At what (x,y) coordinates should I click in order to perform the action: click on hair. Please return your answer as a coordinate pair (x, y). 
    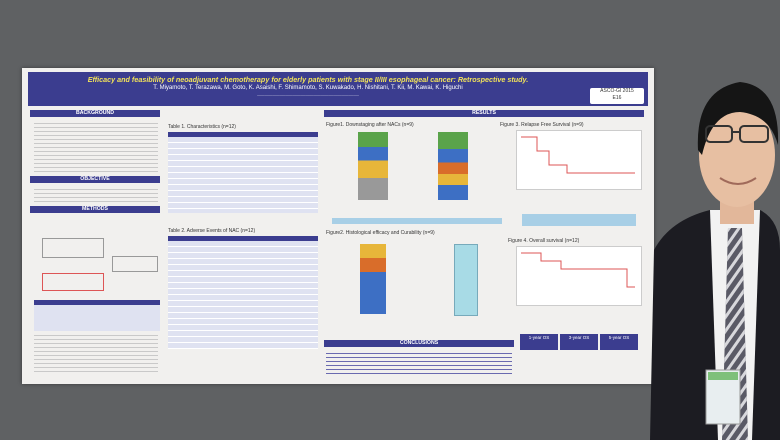
    Looking at the image, I should click on (738, 118).